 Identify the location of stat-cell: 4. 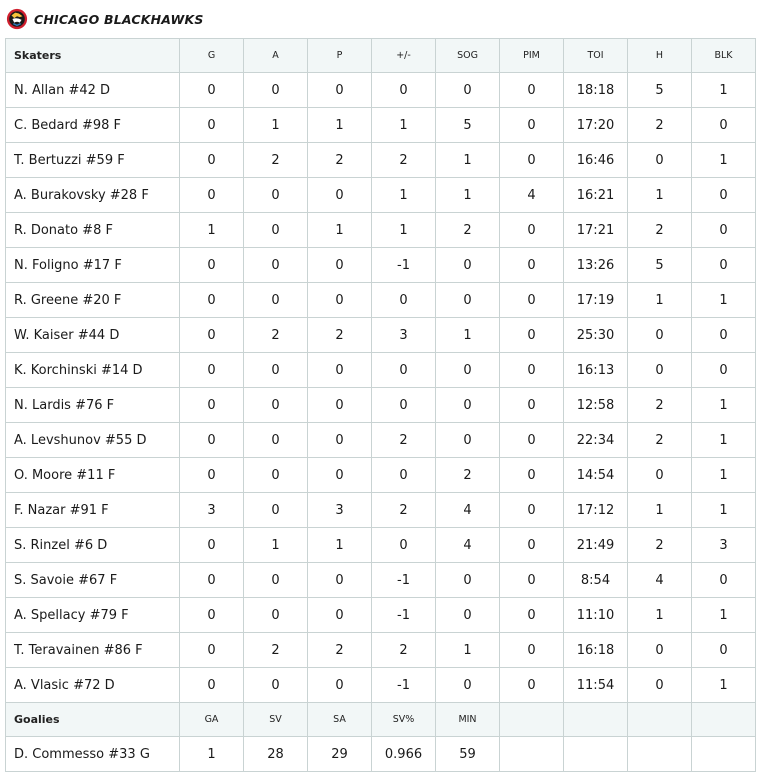
(467, 545).